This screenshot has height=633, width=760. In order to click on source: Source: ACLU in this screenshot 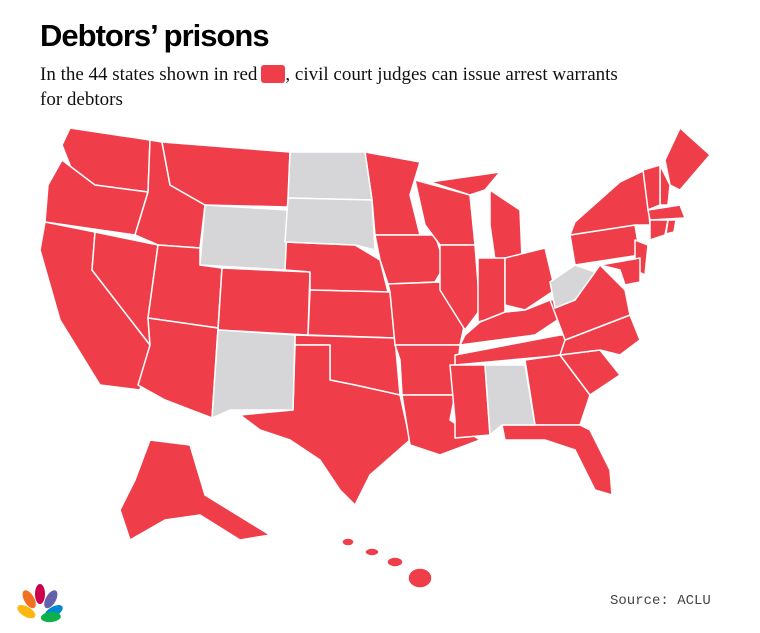, I will do `click(660, 601)`.